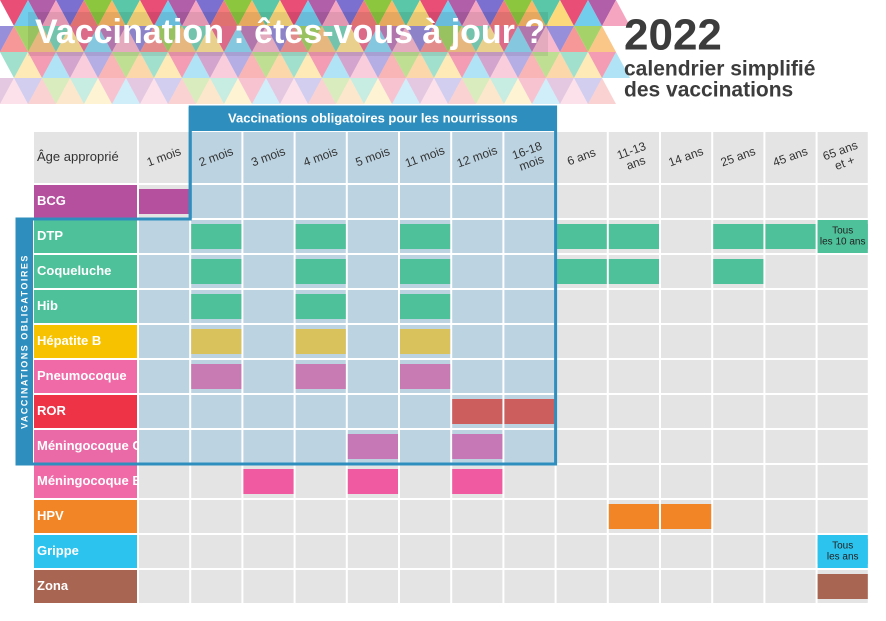 The image size is (886, 621). What do you see at coordinates (50, 515) in the screenshot?
I see `row-label: HPV` at bounding box center [50, 515].